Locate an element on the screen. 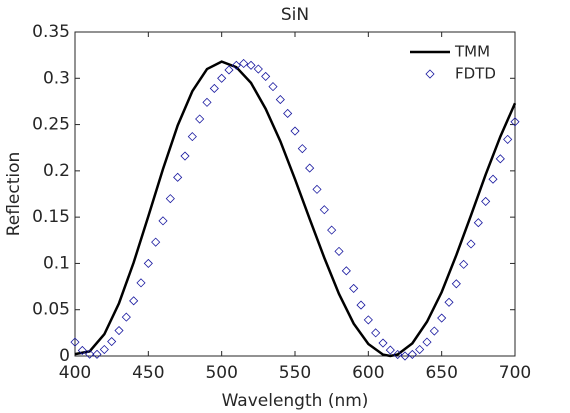 The image size is (570, 413). x-tick-label: 700 is located at coordinates (515, 373).